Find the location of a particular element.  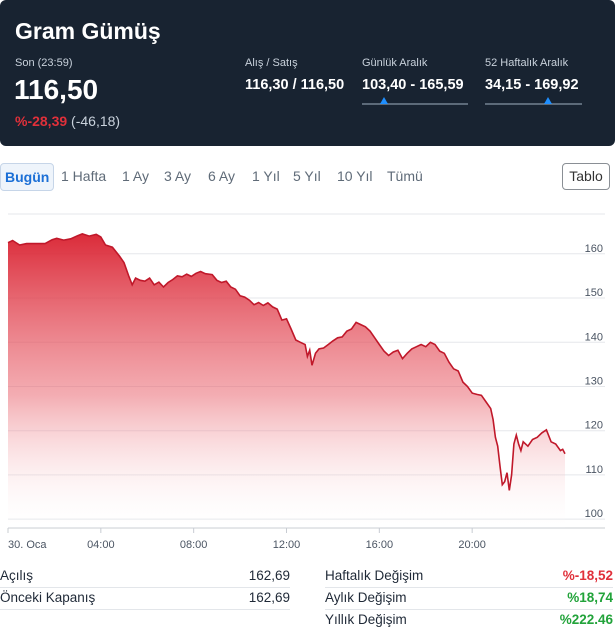

y-tick-label: 100 is located at coordinates (594, 514).